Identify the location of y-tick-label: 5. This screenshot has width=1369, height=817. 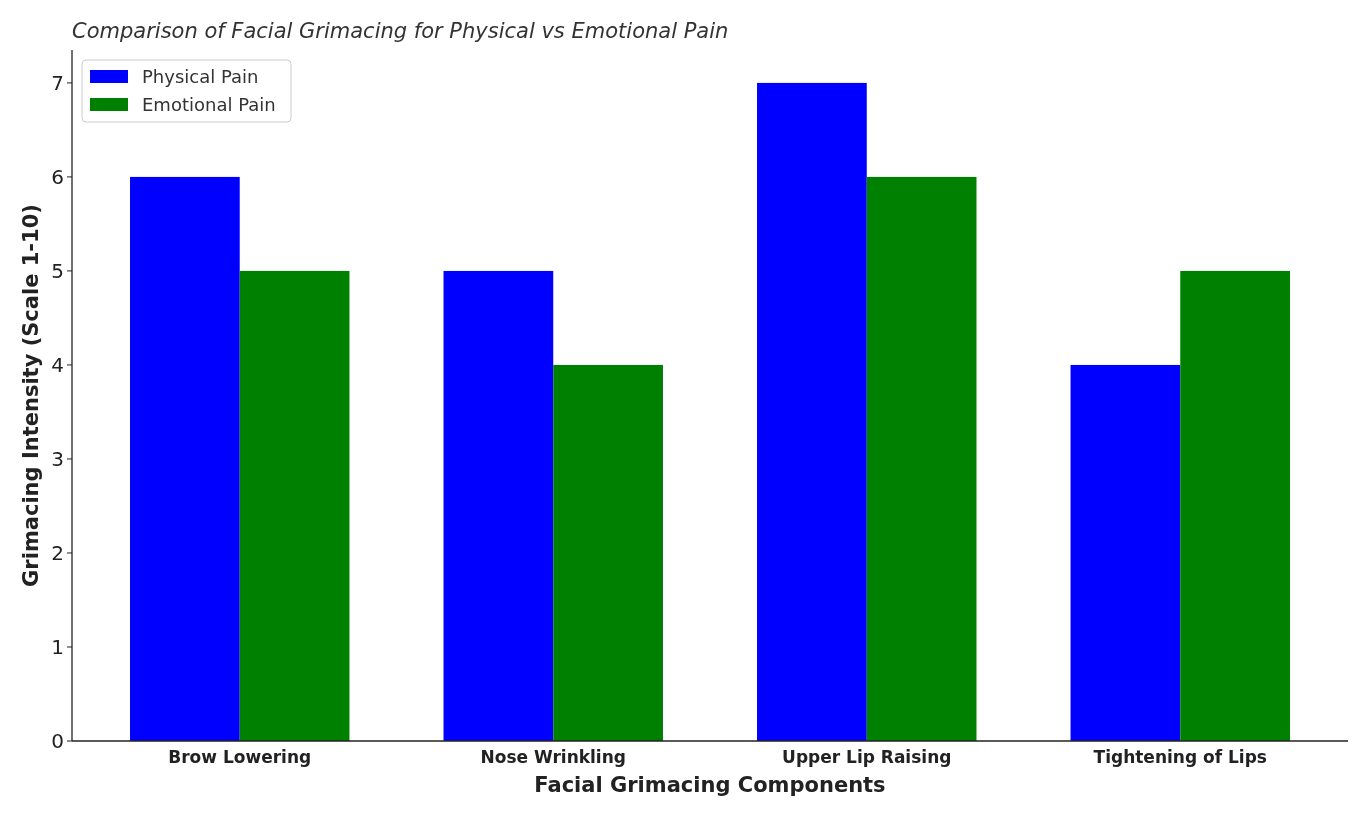
(57, 270).